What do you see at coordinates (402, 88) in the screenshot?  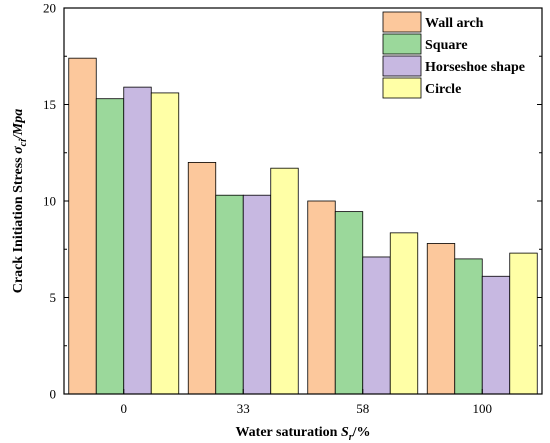 I see `legend-swatch-circle` at bounding box center [402, 88].